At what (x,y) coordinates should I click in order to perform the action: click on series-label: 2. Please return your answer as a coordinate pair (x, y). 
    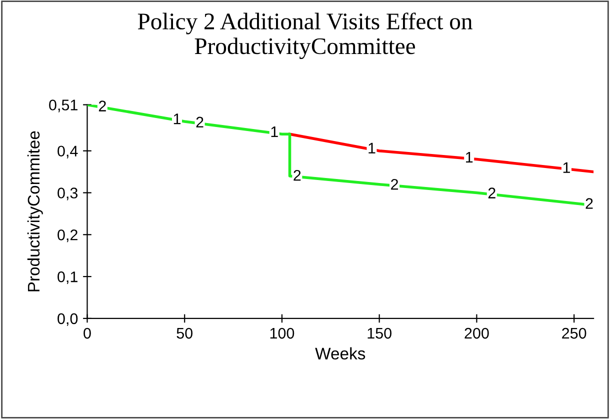
    Looking at the image, I should click on (102, 106).